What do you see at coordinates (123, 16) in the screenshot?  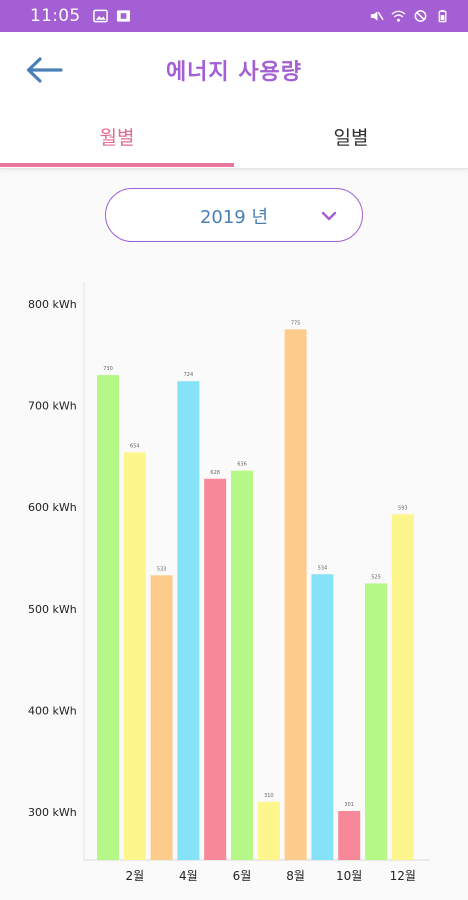 I see `notification-box-icon` at bounding box center [123, 16].